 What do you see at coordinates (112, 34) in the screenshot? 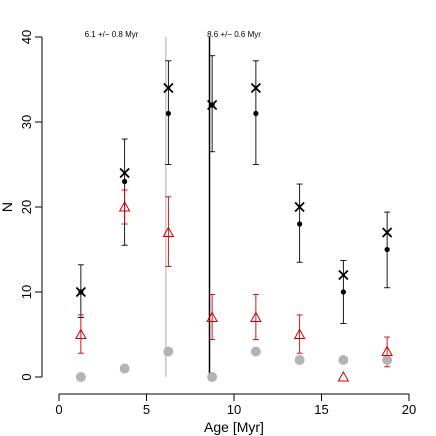
I see `age-annotation: 6.1 +/− 0.8 Myr` at bounding box center [112, 34].